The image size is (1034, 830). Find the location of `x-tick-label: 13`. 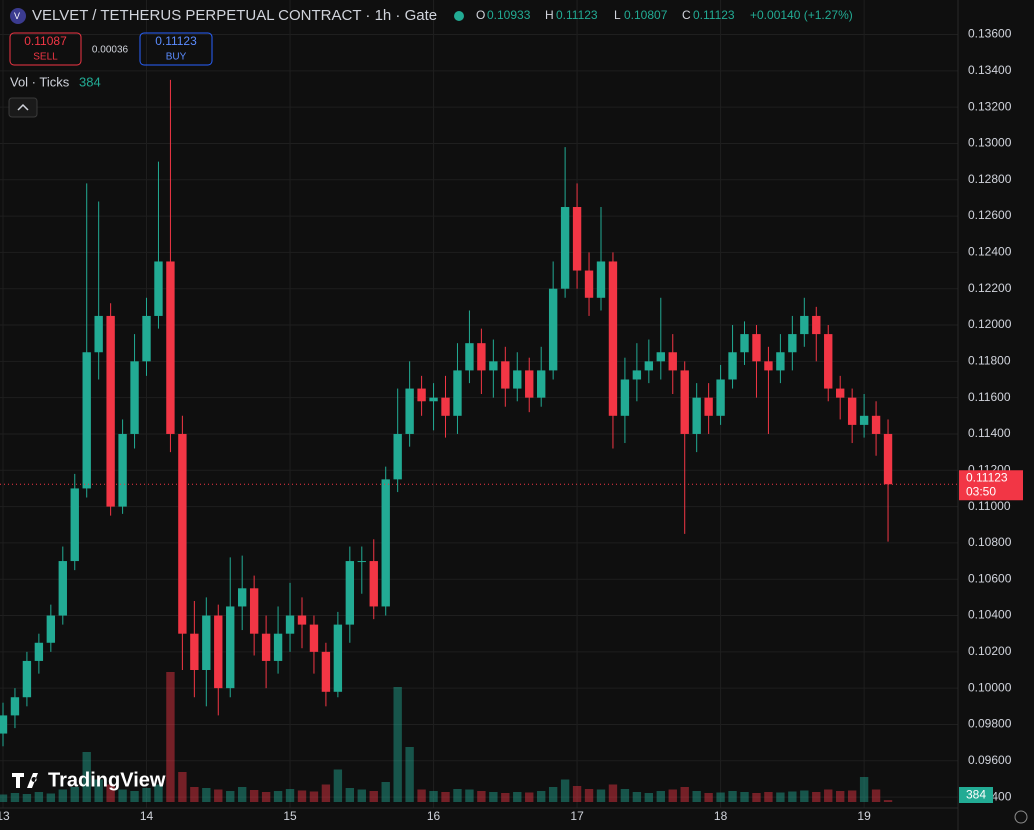

x-tick-label: 13 is located at coordinates (5, 816).